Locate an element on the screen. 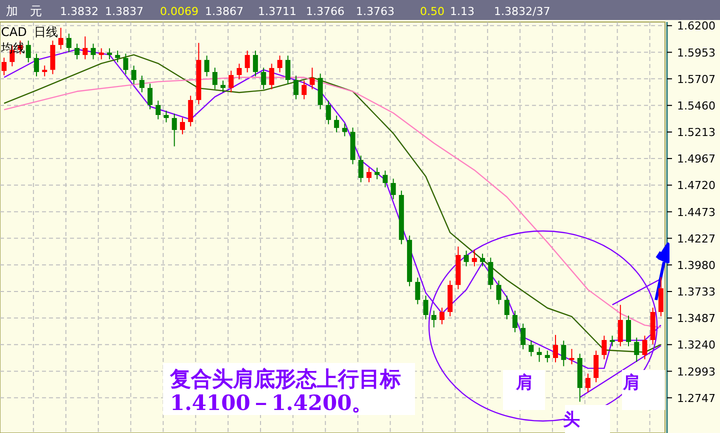 The width and height of the screenshot is (720, 433). y-tick-label: 1.5707 is located at coordinates (696, 79).